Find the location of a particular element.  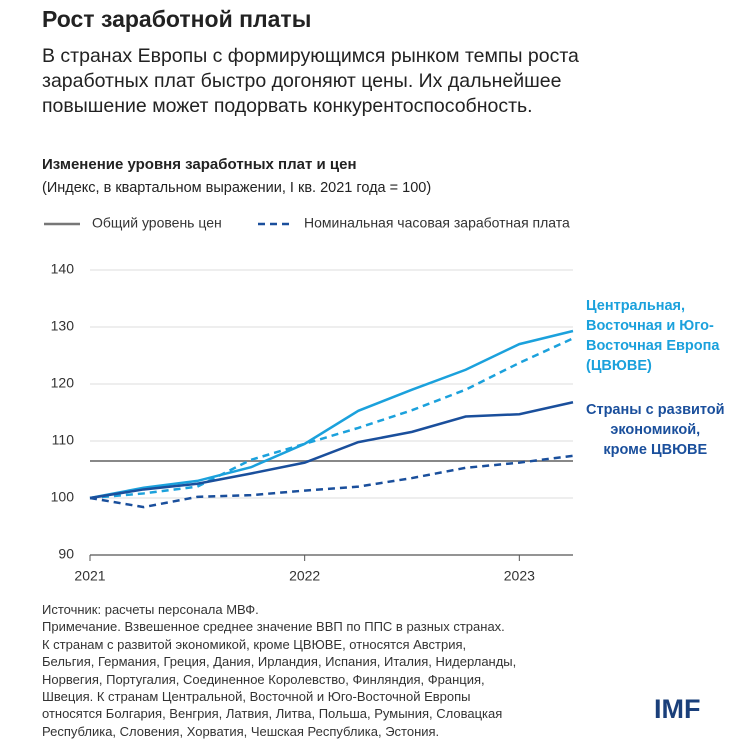

y-tick-label: 90 is located at coordinates (66, 554).